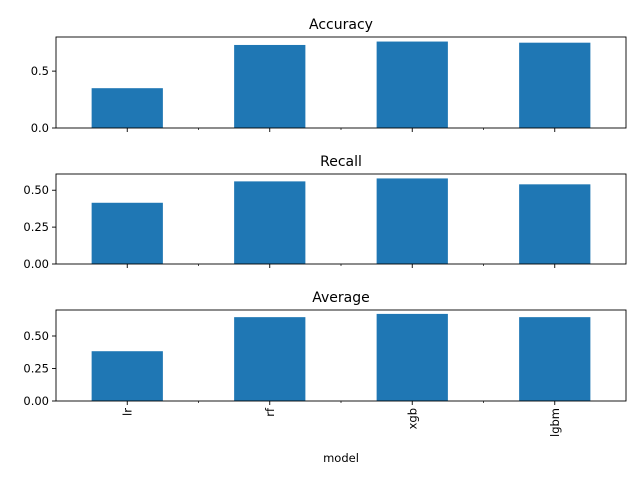 The height and width of the screenshot is (480, 640). Describe the element at coordinates (36, 264) in the screenshot. I see `ytick-label-1-0: 0.00` at that location.